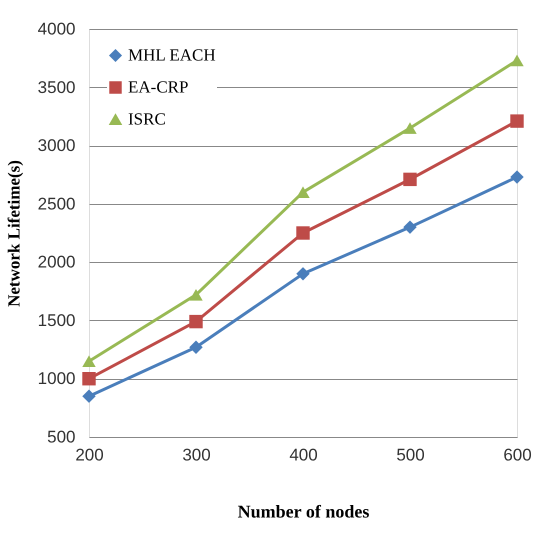 The width and height of the screenshot is (555, 538). What do you see at coordinates (196, 455) in the screenshot?
I see `x-tick-label: 300` at bounding box center [196, 455].